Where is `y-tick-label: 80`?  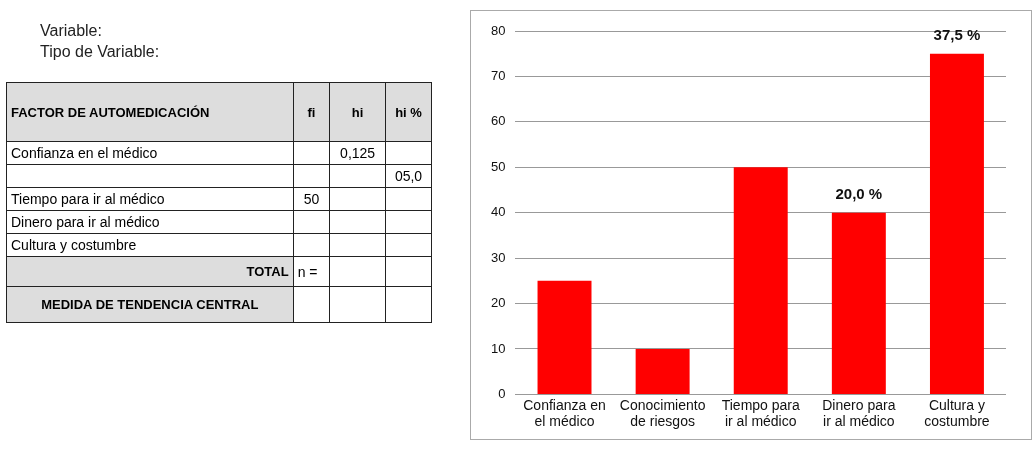 y-tick-label: 80 is located at coordinates (498, 30).